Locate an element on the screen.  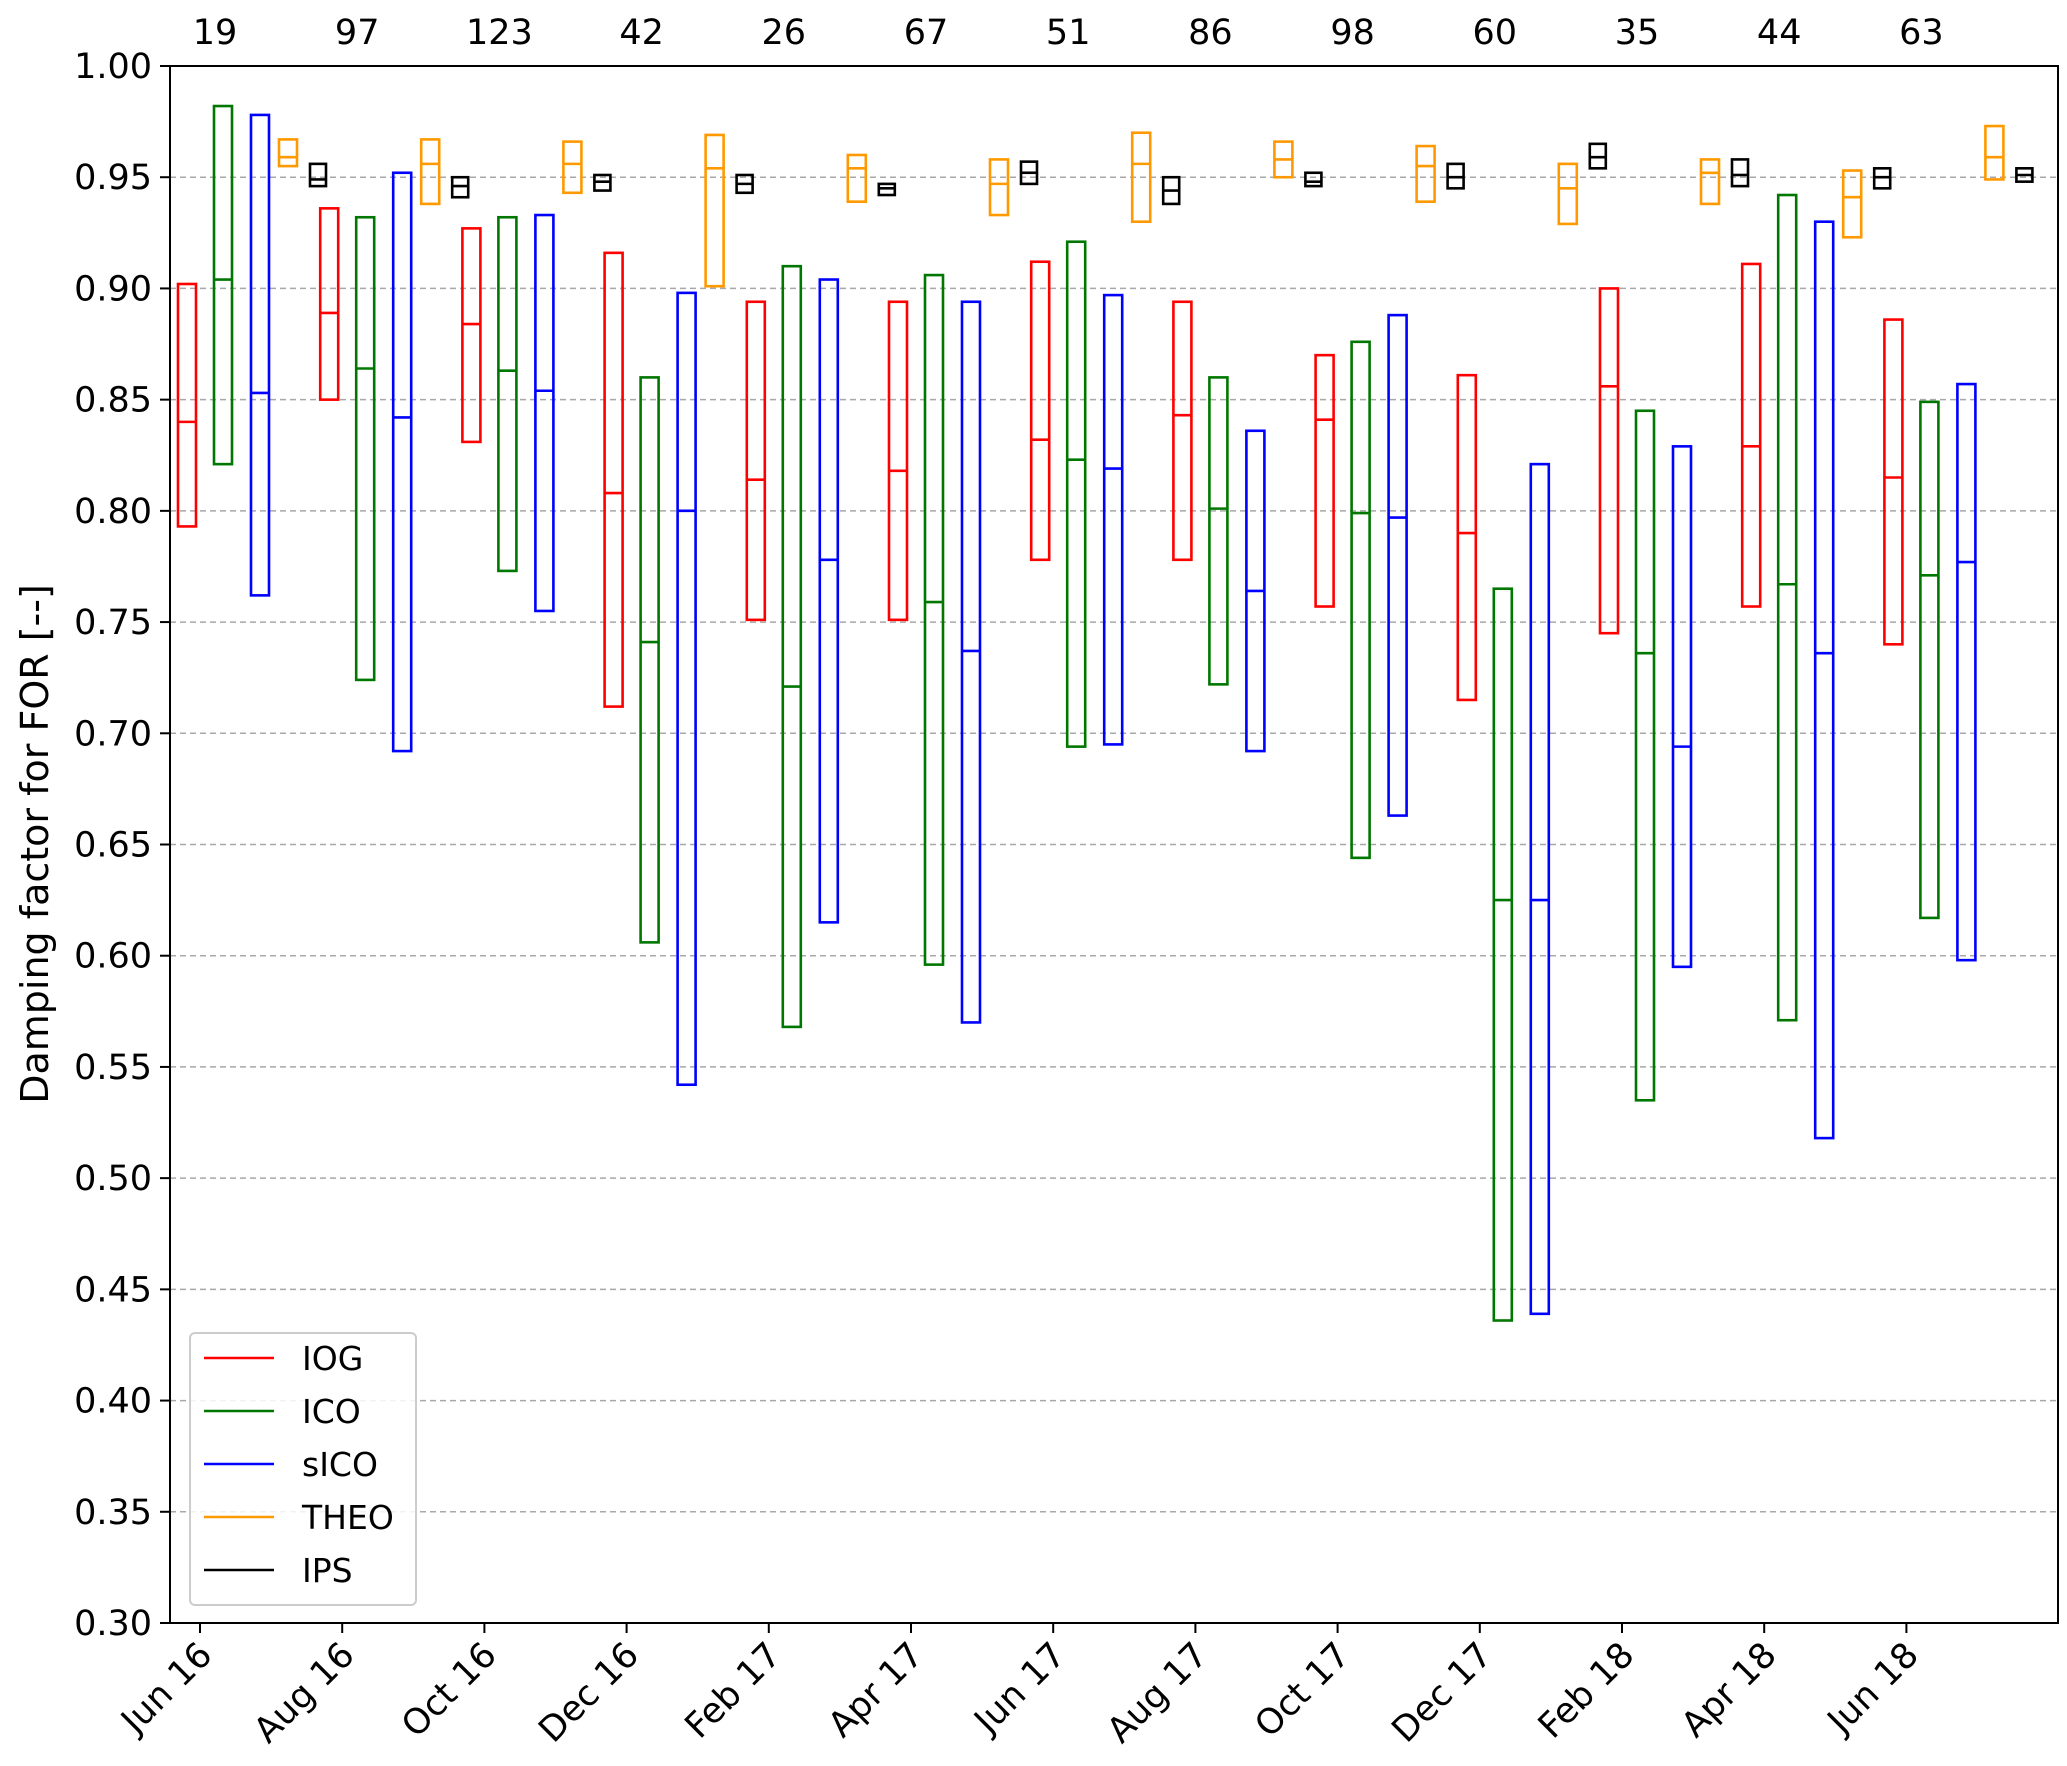
period-count-12: 63 is located at coordinates (1921, 33).